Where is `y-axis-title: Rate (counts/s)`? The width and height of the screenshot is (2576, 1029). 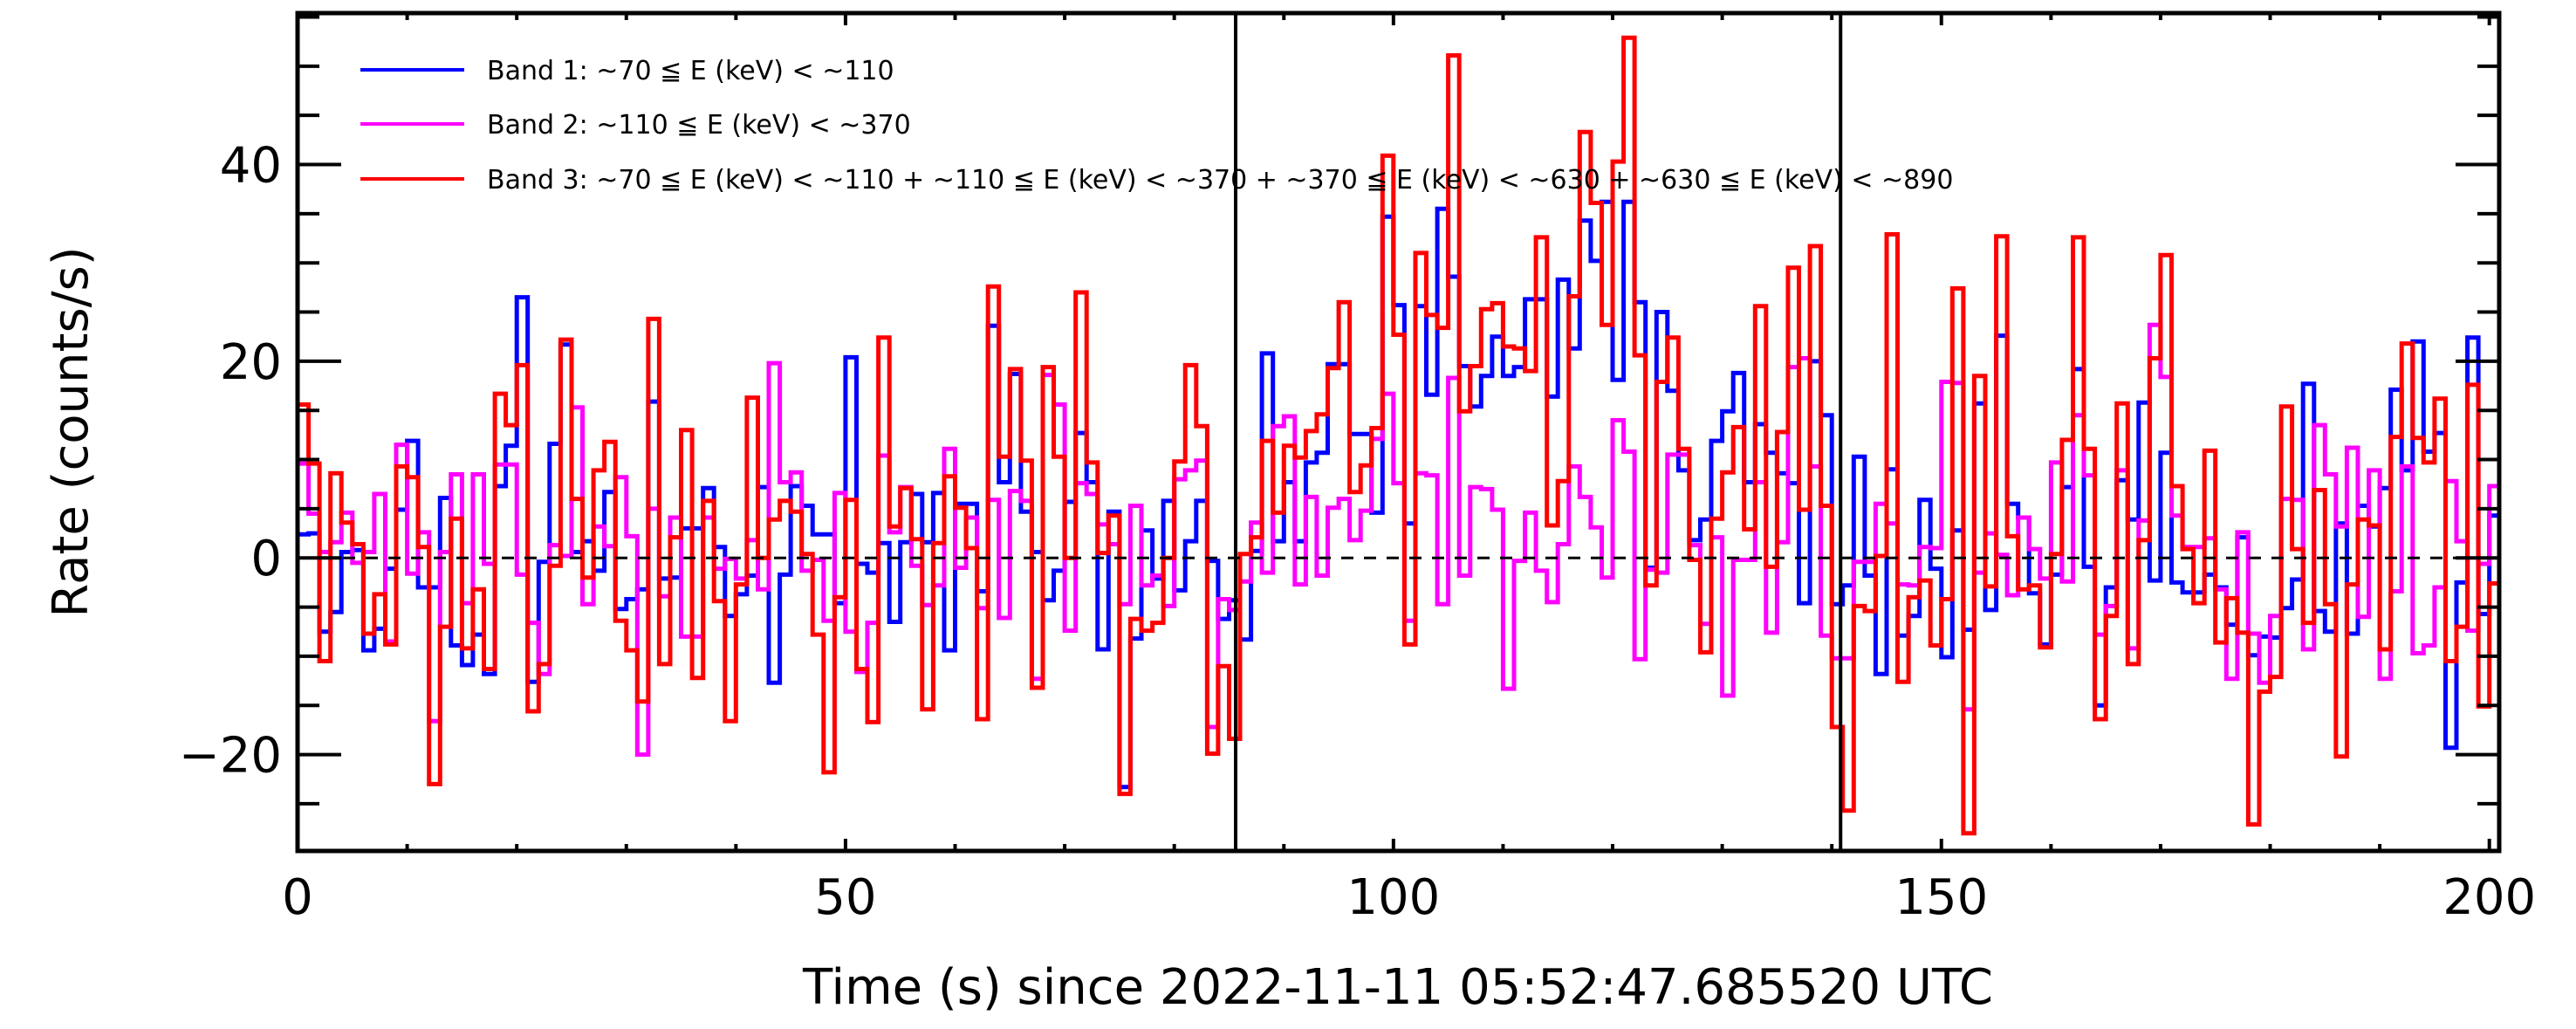
y-axis-title: Rate (counts/s) is located at coordinates (71, 431).